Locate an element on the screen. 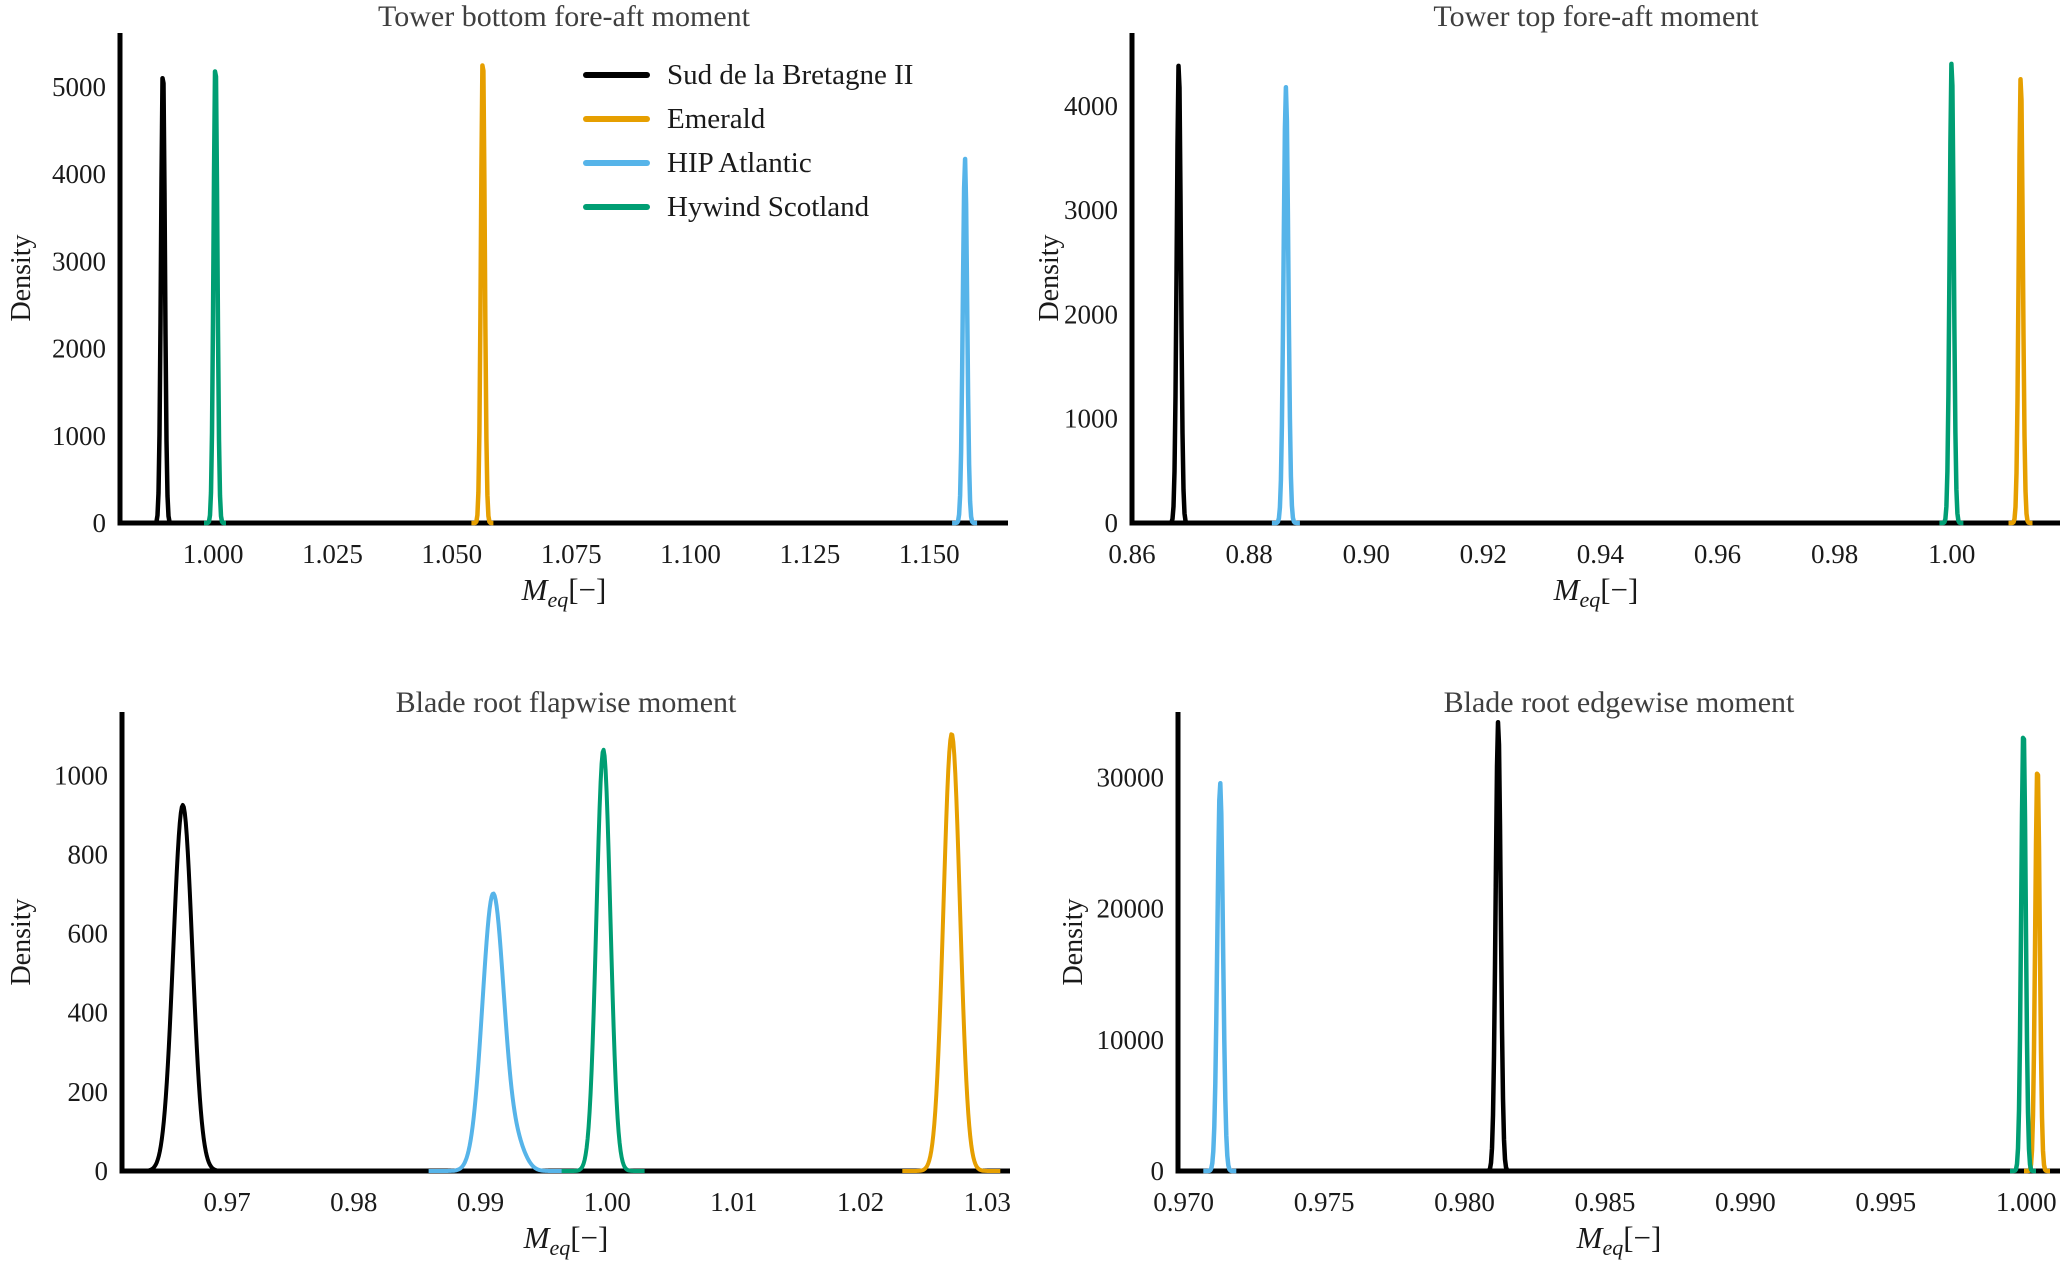 The width and height of the screenshot is (2067, 1267). x-tick-label: 1.075 is located at coordinates (571, 554).